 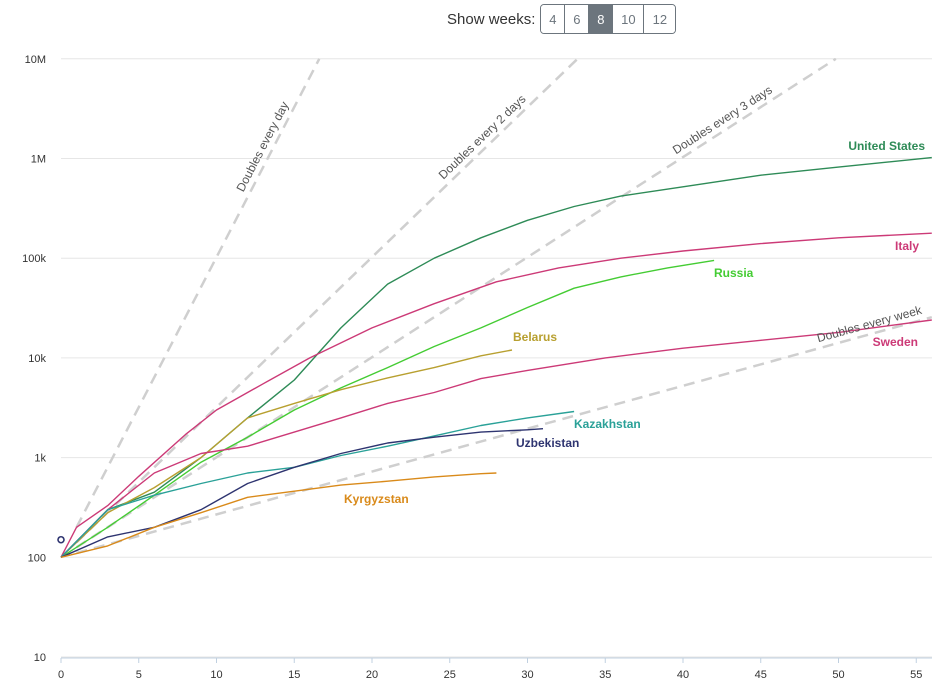 I want to click on weeks-option-8: 8, so click(x=601, y=19).